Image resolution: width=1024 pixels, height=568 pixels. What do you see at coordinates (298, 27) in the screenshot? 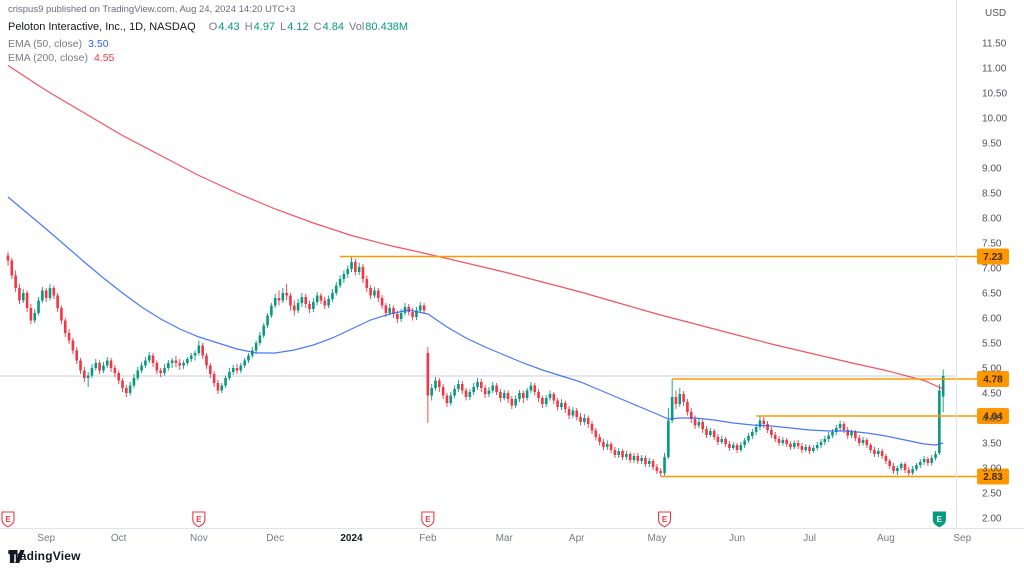
I see `low-value: 4.12` at bounding box center [298, 27].